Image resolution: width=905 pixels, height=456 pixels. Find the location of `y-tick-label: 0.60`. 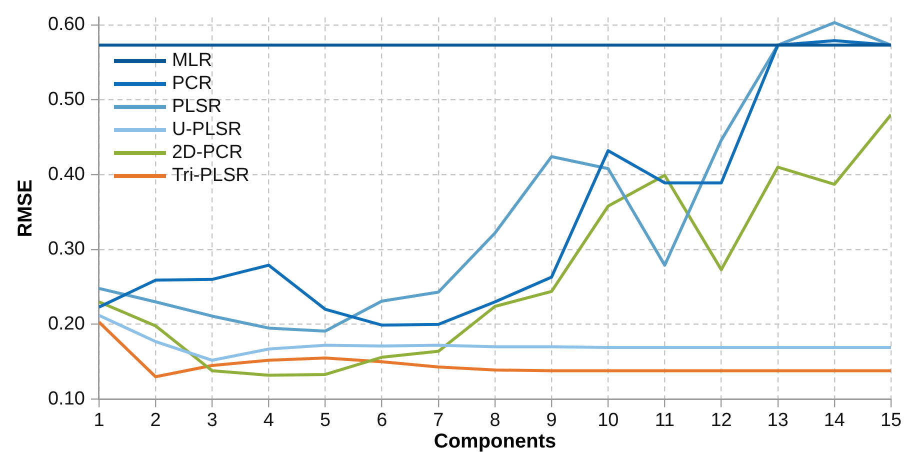

y-tick-label: 0.60 is located at coordinates (66, 25).